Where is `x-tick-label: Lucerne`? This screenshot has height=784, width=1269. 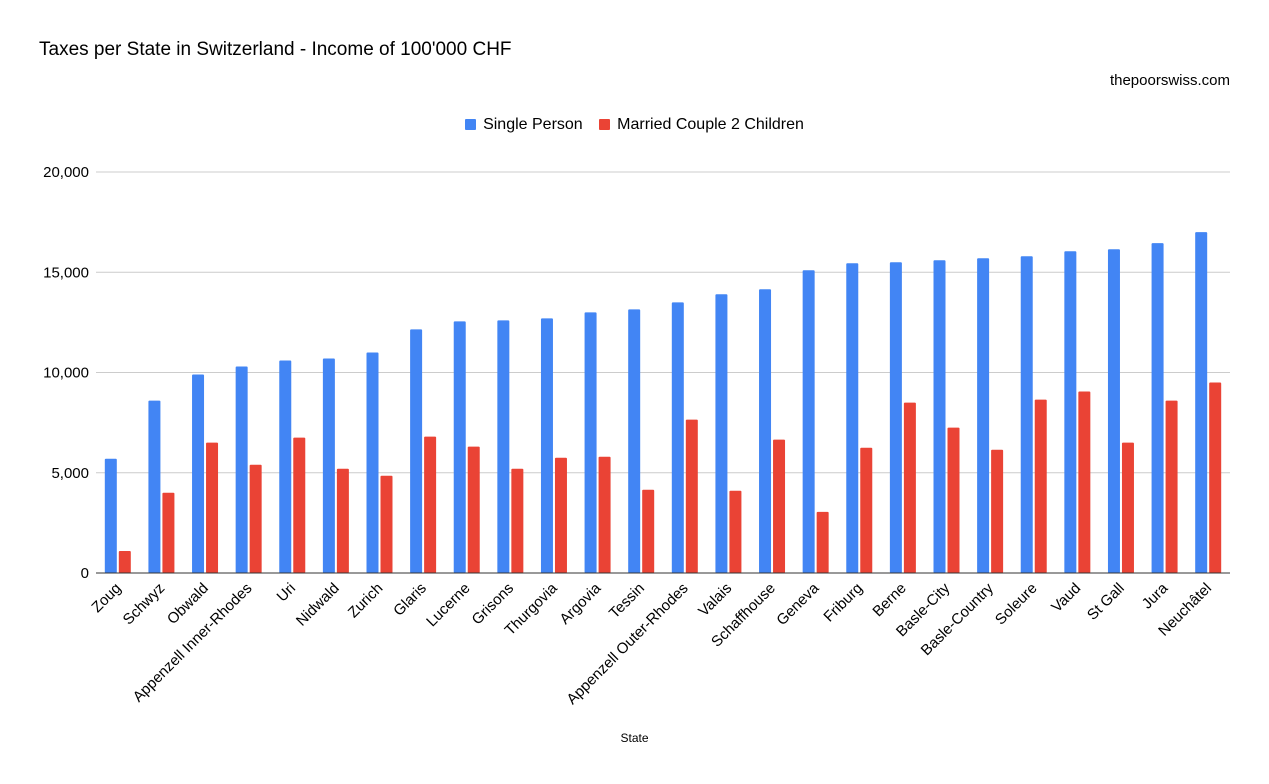
x-tick-label: Lucerne is located at coordinates (448, 605).